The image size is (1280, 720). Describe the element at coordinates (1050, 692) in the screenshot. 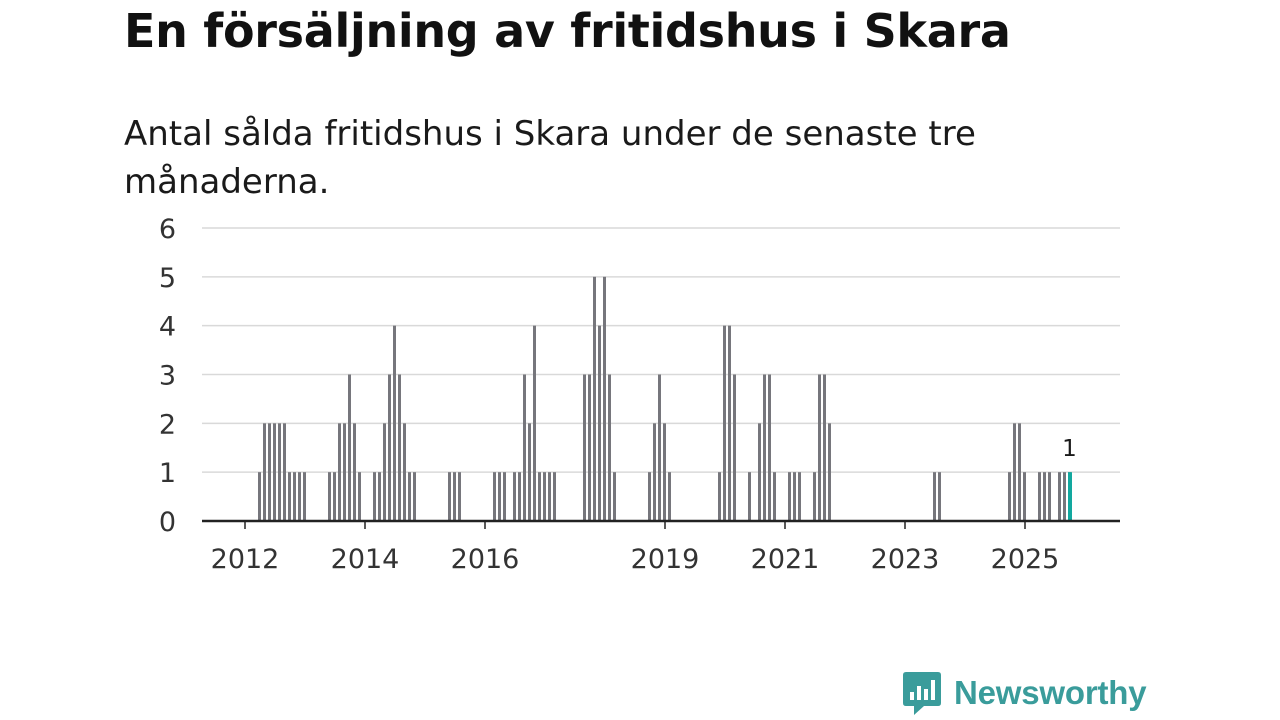

I see `brand-name: Newsworthy` at that location.